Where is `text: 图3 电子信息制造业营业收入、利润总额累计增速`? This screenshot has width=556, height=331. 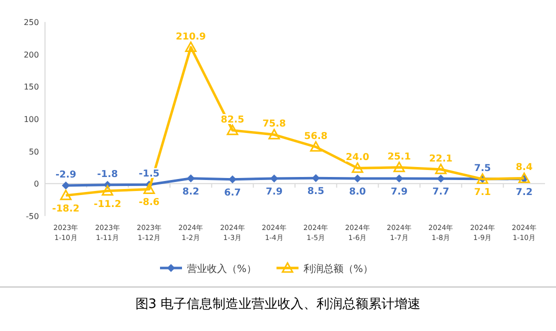
text: 图3 电子信息制造业营业收入、利润总额累计增速 is located at coordinates (278, 304).